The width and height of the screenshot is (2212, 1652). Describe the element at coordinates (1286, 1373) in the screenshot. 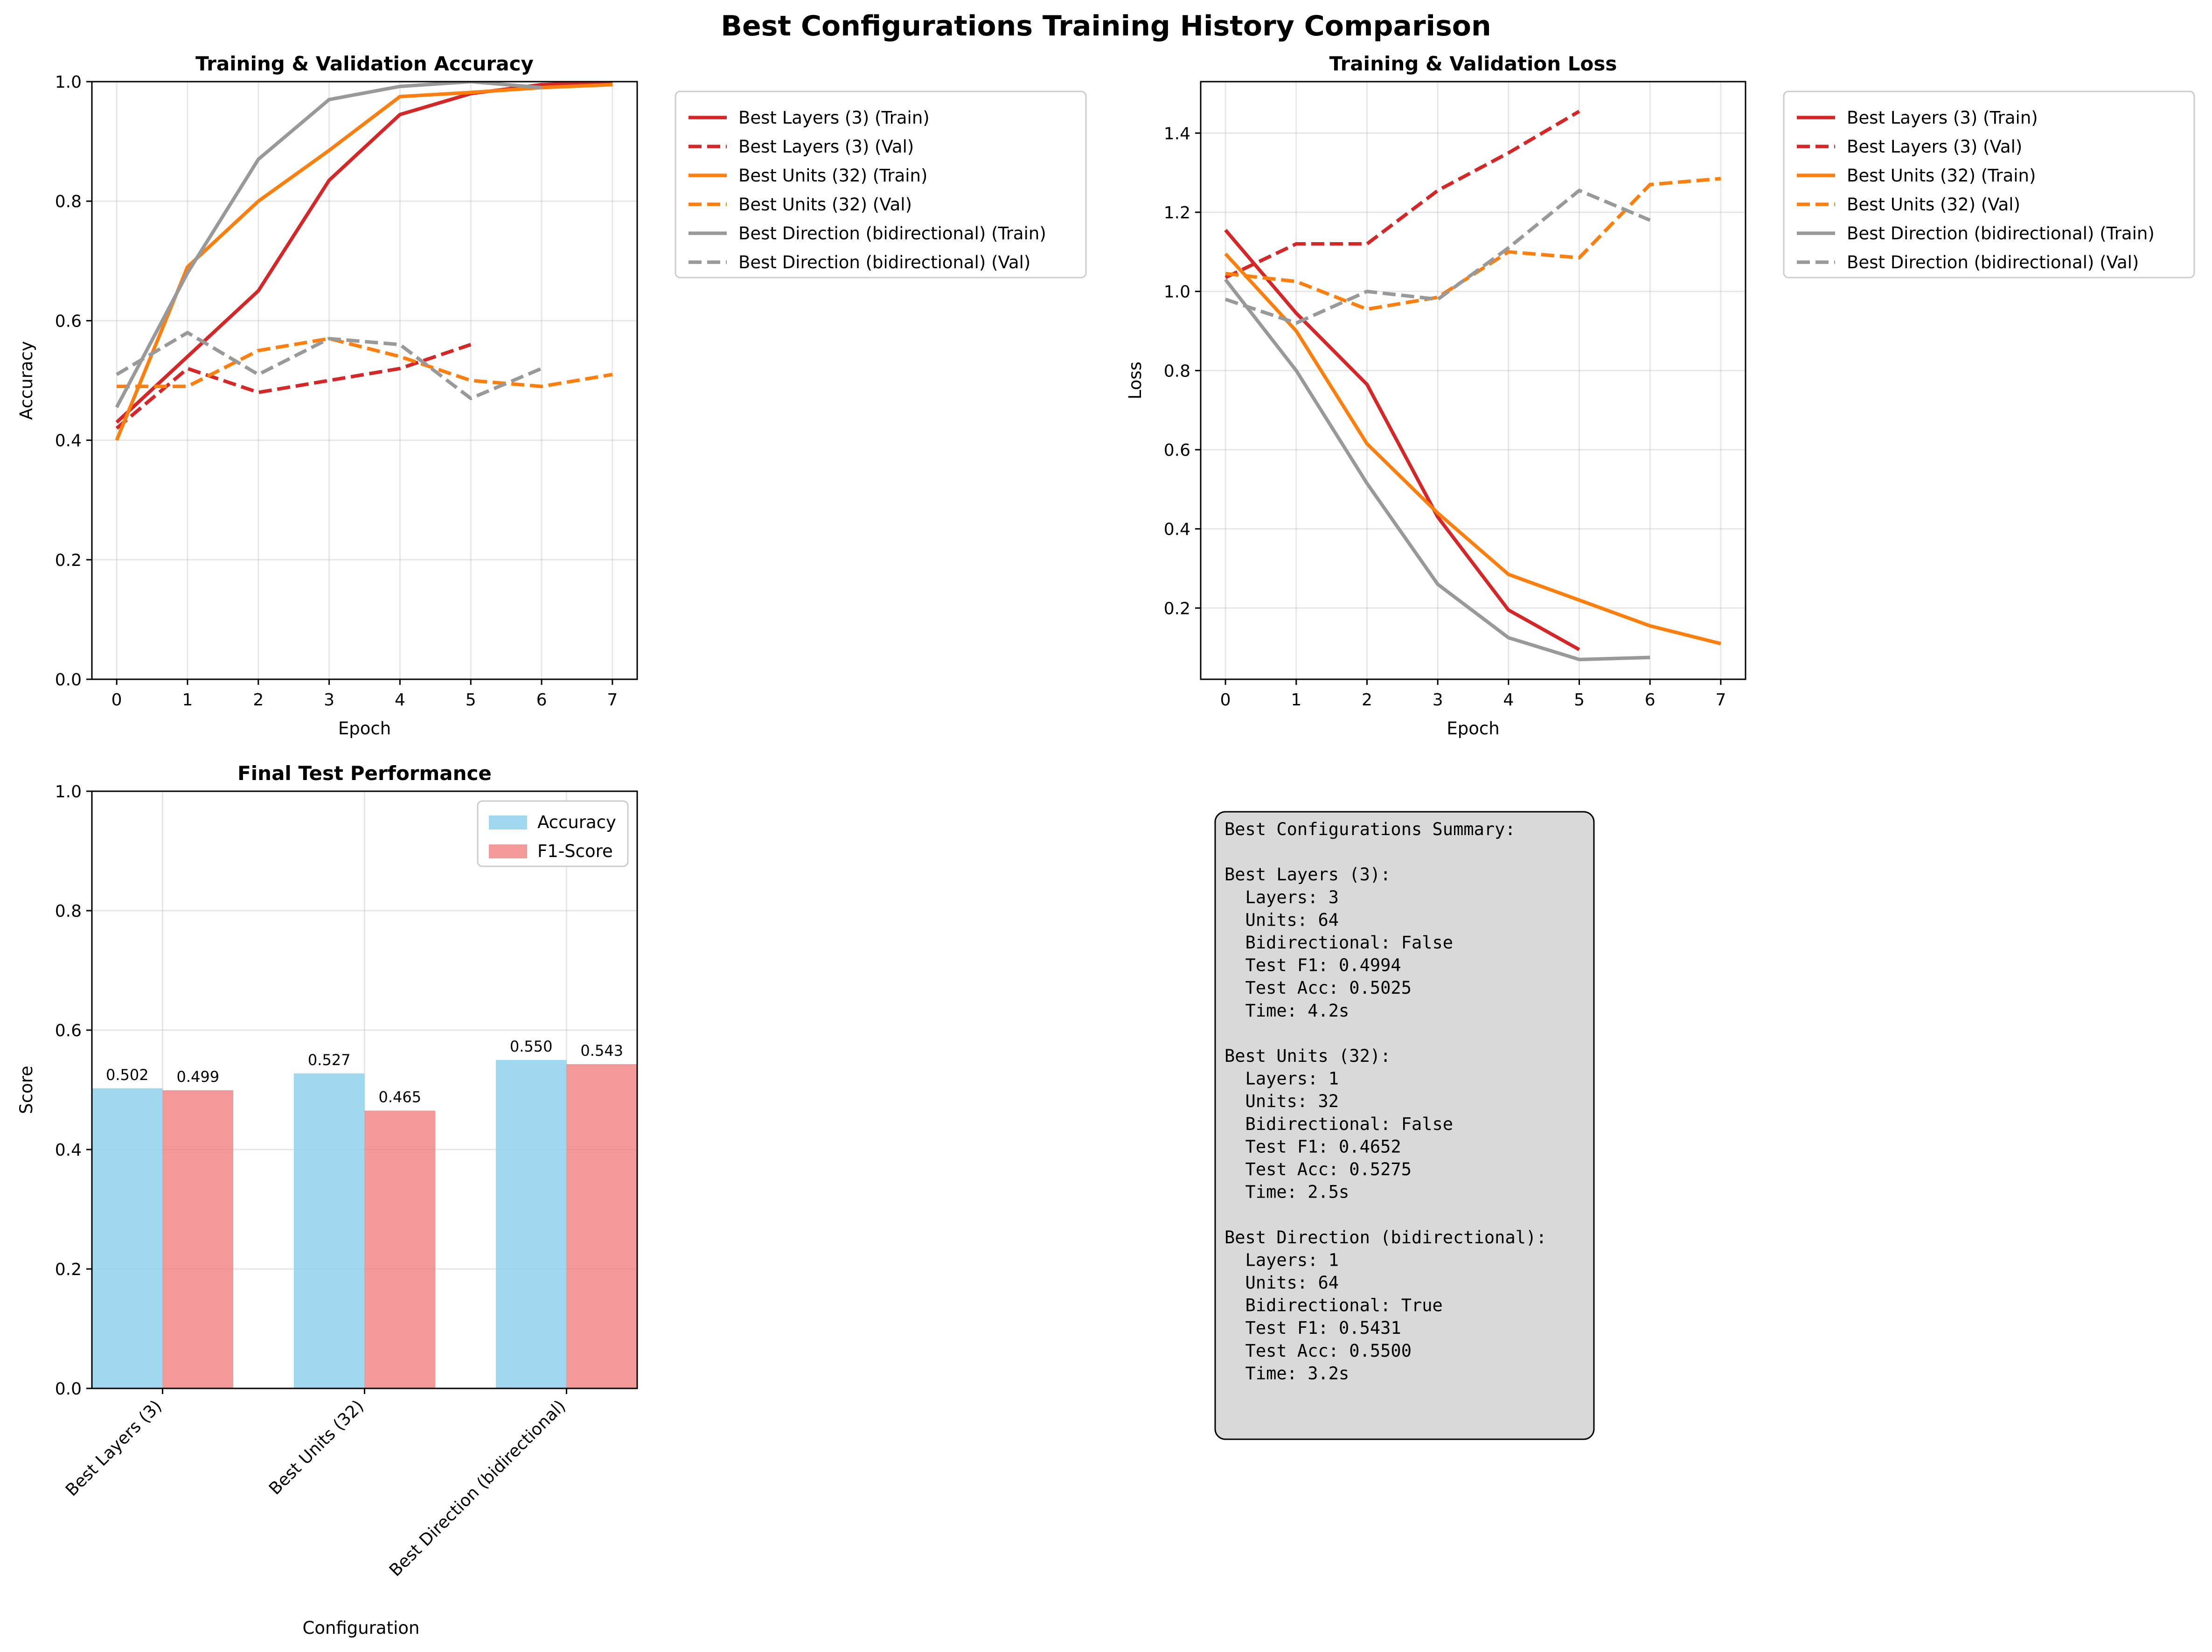

I see `summary-line: Time: 3.2s` at that location.